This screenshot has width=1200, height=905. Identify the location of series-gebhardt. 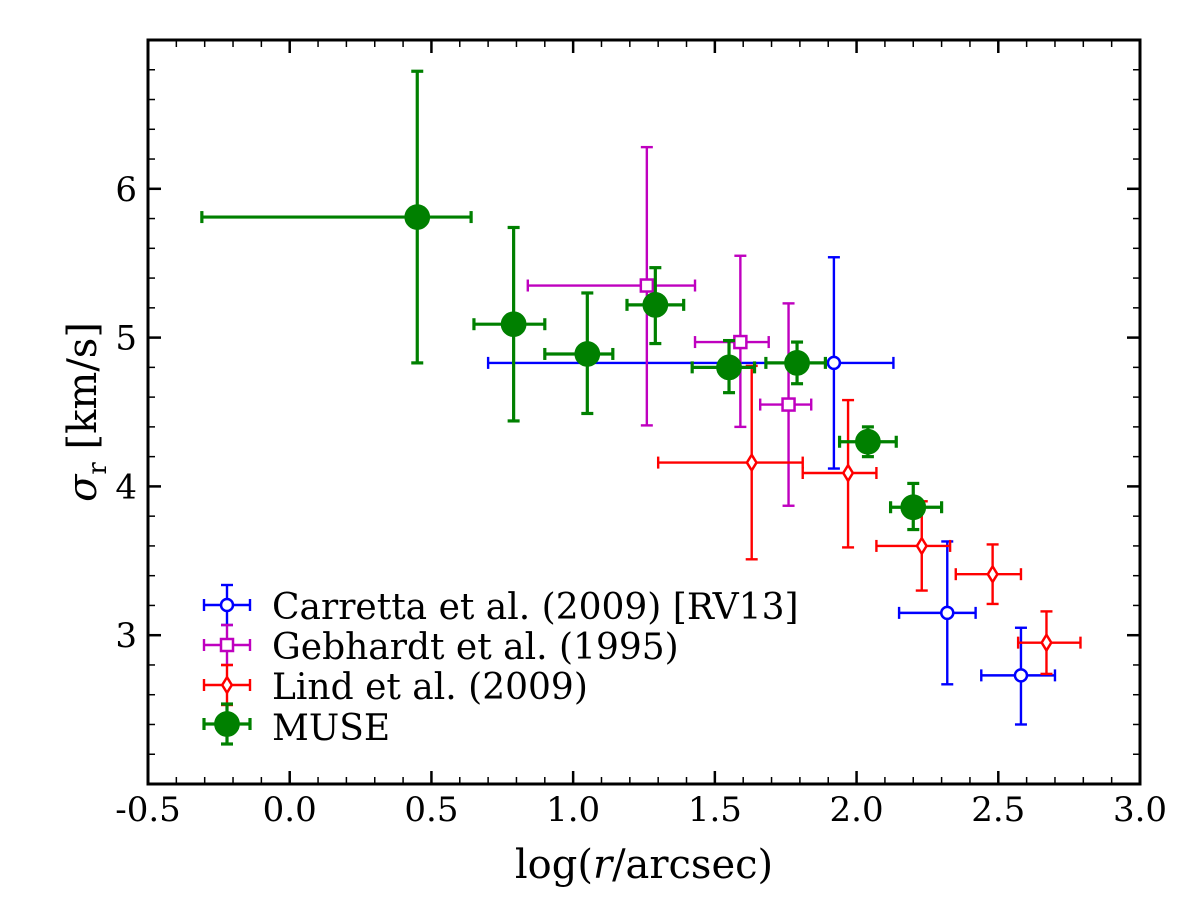
(669, 326).